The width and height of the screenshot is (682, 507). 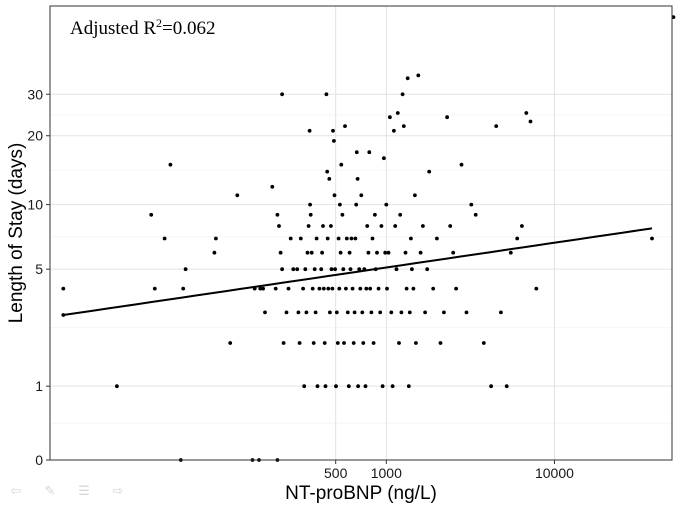 What do you see at coordinates (143, 27) in the screenshot?
I see `r-squared-annotation: Adjusted R2=0.062` at bounding box center [143, 27].